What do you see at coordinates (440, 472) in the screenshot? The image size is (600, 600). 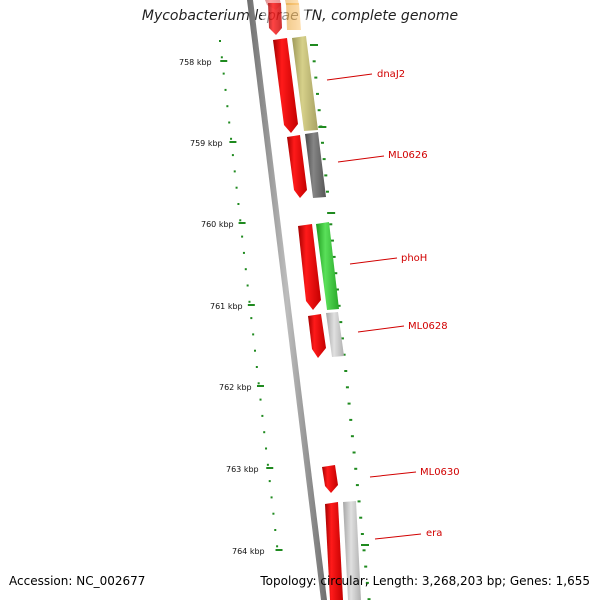 I see `gene-label-ML0630: ML0630` at bounding box center [440, 472].